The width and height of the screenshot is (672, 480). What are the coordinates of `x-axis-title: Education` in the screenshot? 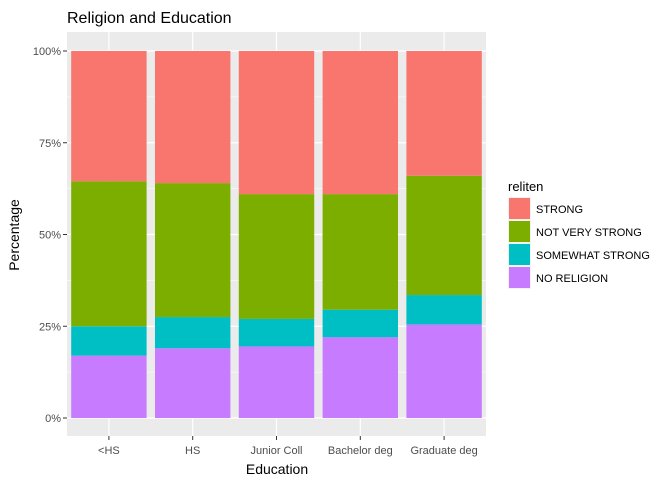 It's located at (277, 469).